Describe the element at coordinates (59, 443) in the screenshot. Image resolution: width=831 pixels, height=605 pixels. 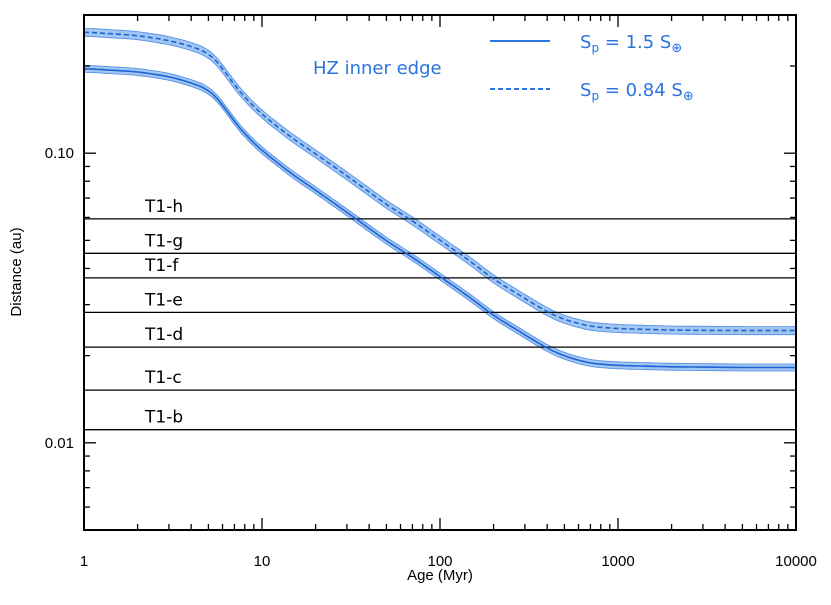
I see `y-tick-label-0.01: 0.01` at that location.